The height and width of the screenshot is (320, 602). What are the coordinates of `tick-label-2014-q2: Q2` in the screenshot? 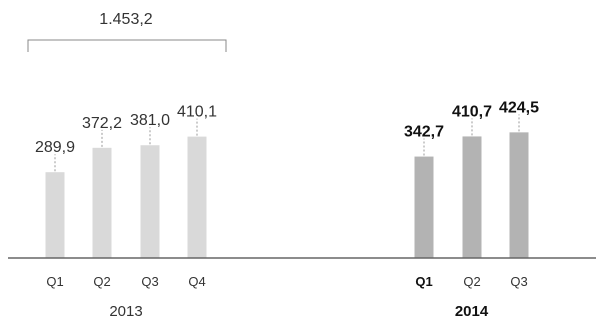 It's located at (471, 281).